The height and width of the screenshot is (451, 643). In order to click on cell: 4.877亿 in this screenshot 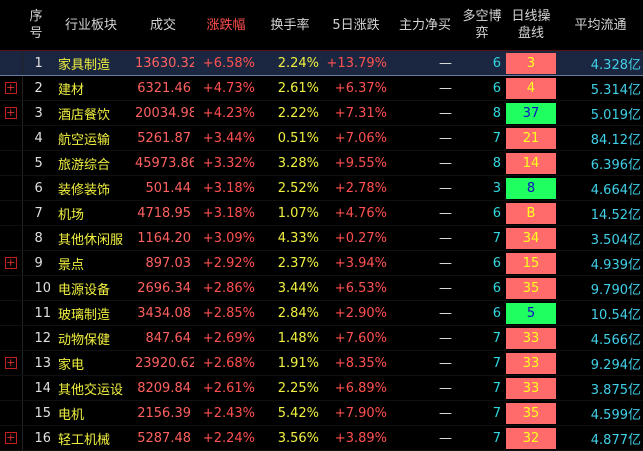, I will do `click(600, 438)`.